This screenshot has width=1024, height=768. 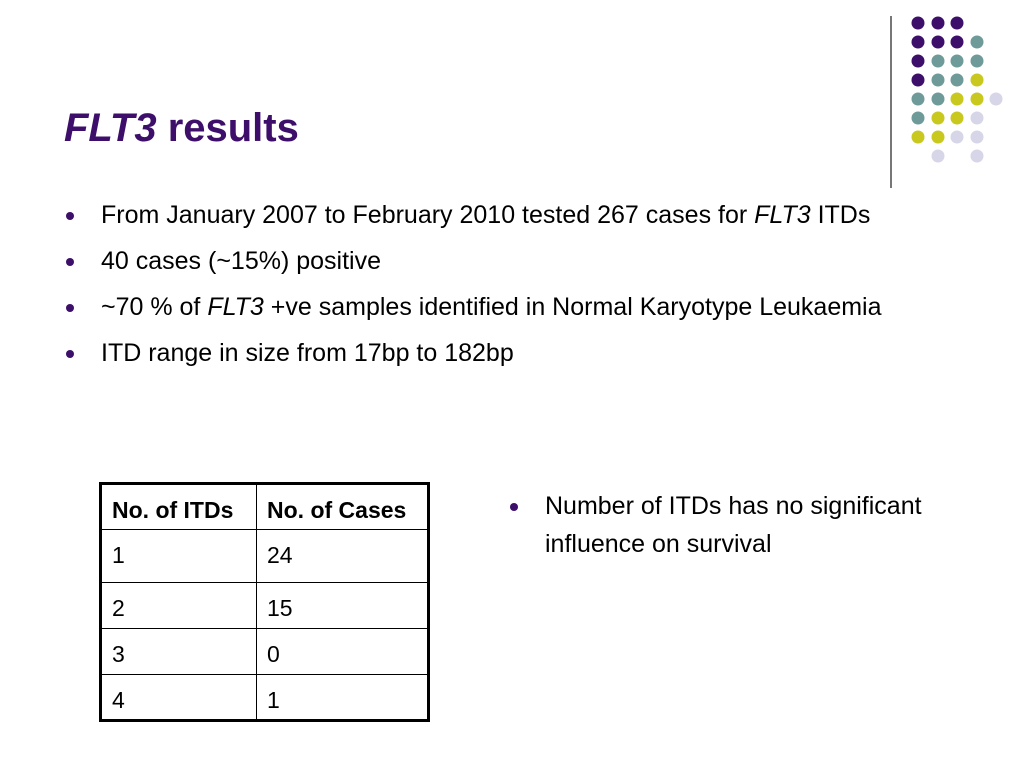 What do you see at coordinates (840, 215) in the screenshot?
I see `bullet-text: ITDs` at bounding box center [840, 215].